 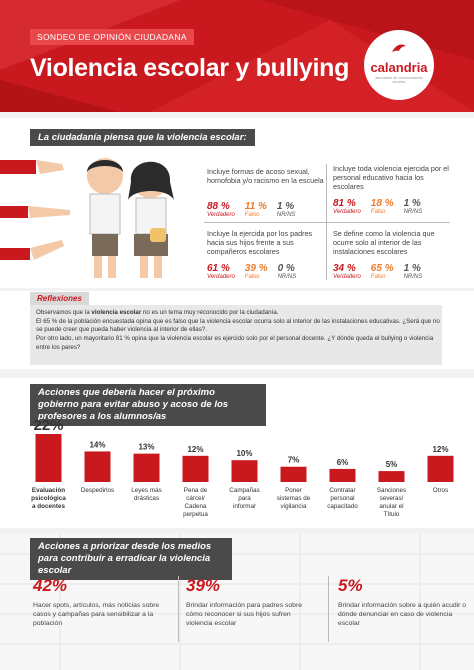 I want to click on reflexiones-p1-bold: violencia escolar, so click(x=116, y=312).